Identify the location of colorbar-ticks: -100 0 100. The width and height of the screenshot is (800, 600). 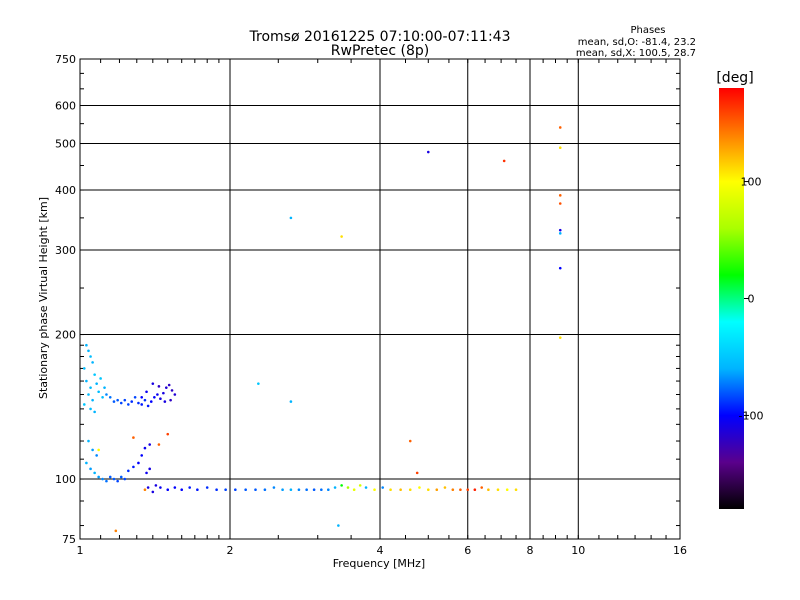
(751, 299).